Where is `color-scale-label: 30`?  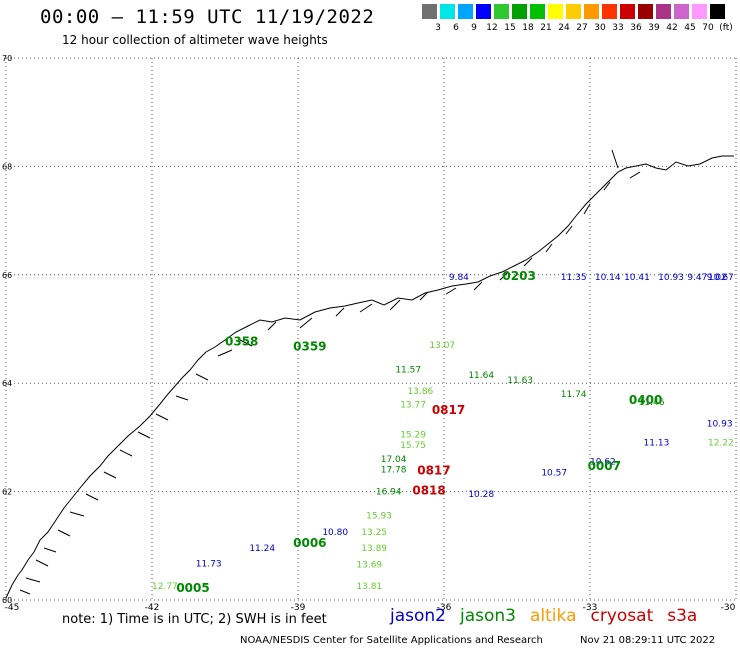 color-scale-label: 30 is located at coordinates (600, 28).